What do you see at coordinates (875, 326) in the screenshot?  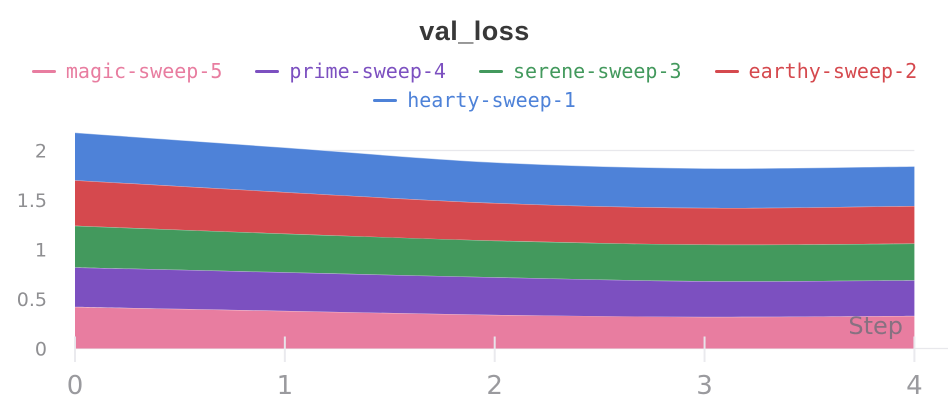 I see `x-axis-title: Step` at bounding box center [875, 326].